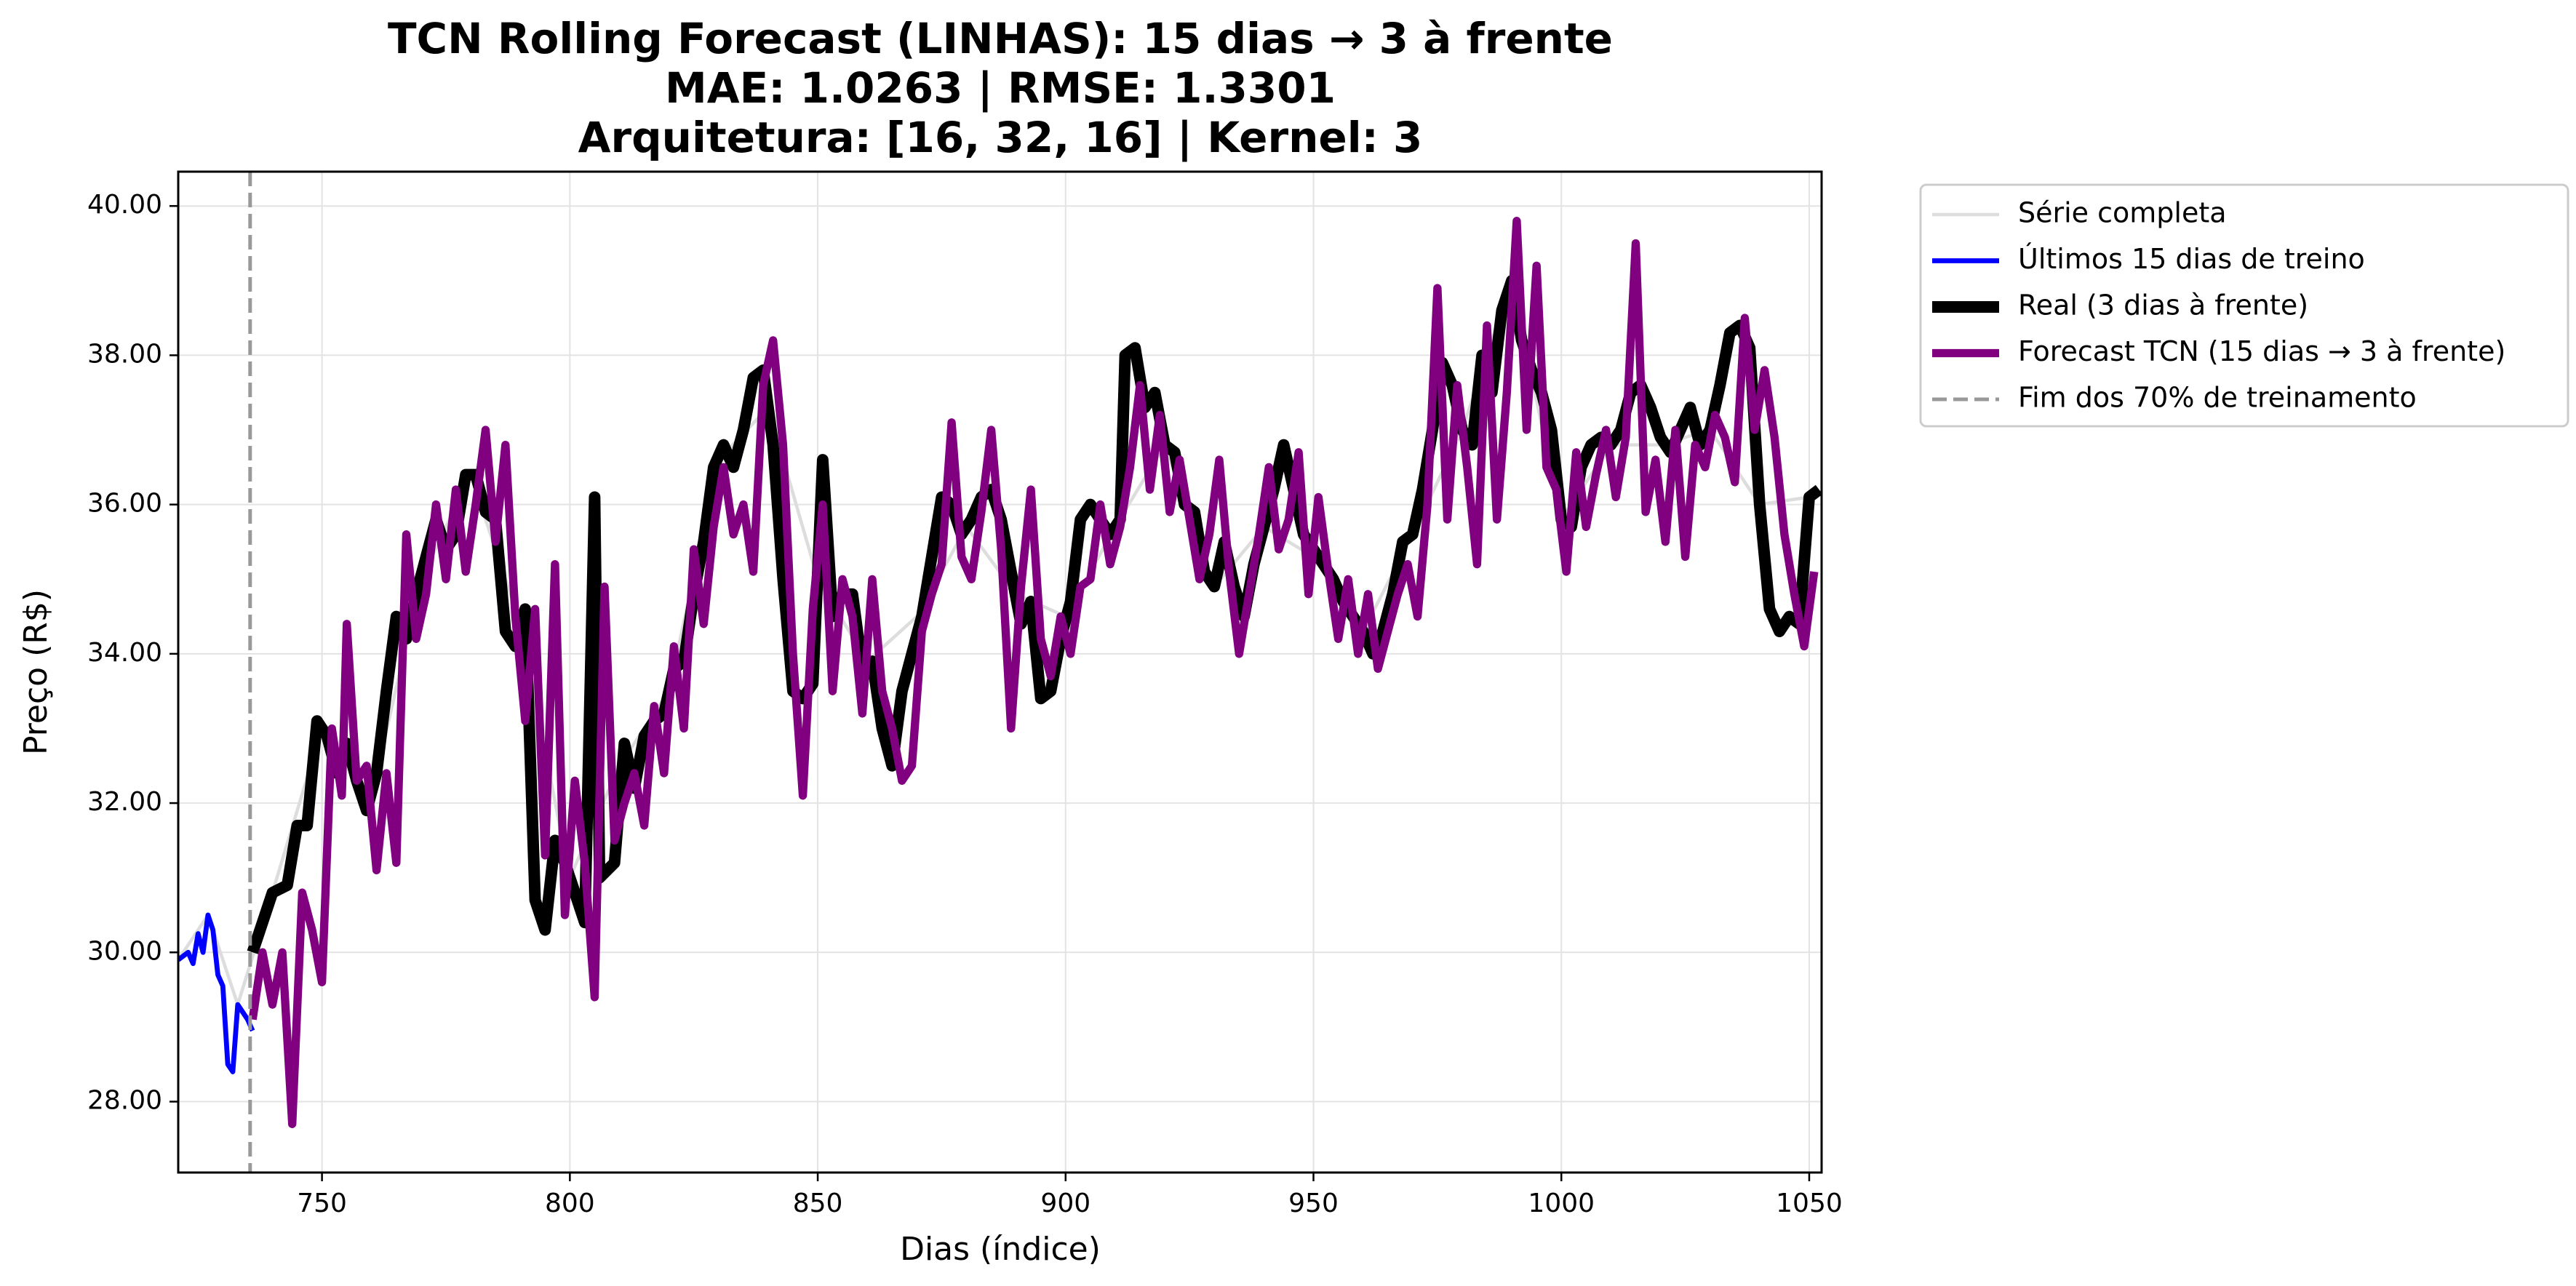 The height and width of the screenshot is (1286, 2576). What do you see at coordinates (570, 1203) in the screenshot?
I see `x-tick-label: 800` at bounding box center [570, 1203].